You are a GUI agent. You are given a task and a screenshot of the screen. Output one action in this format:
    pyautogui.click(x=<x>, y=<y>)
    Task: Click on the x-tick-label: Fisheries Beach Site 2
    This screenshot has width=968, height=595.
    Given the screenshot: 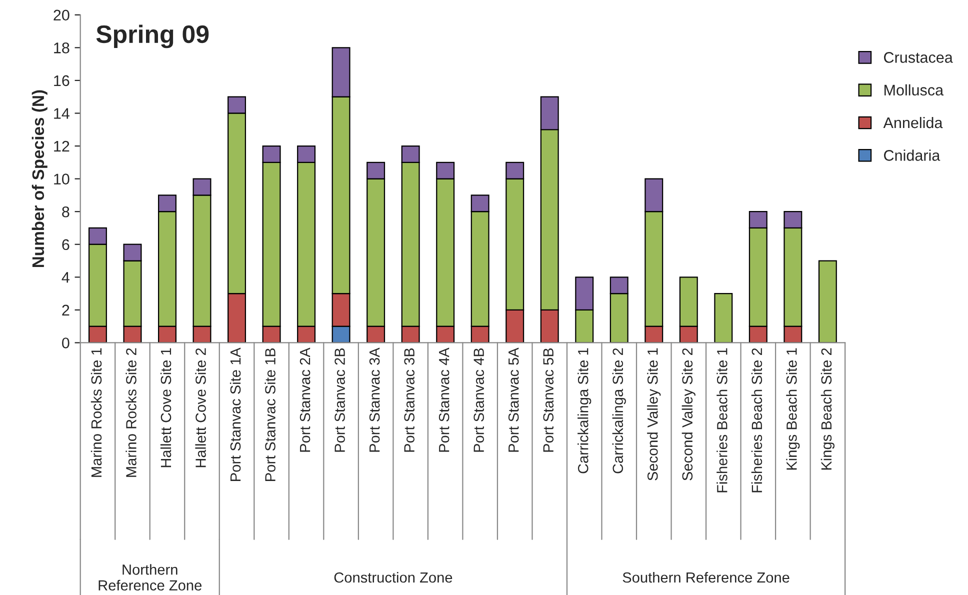 What is the action you would take?
    pyautogui.click(x=756, y=420)
    